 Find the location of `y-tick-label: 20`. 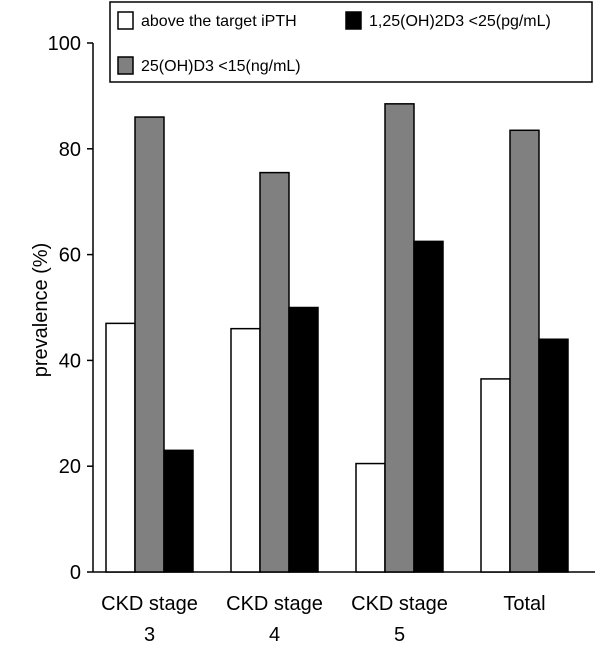

y-tick-label: 20 is located at coordinates (70, 467).